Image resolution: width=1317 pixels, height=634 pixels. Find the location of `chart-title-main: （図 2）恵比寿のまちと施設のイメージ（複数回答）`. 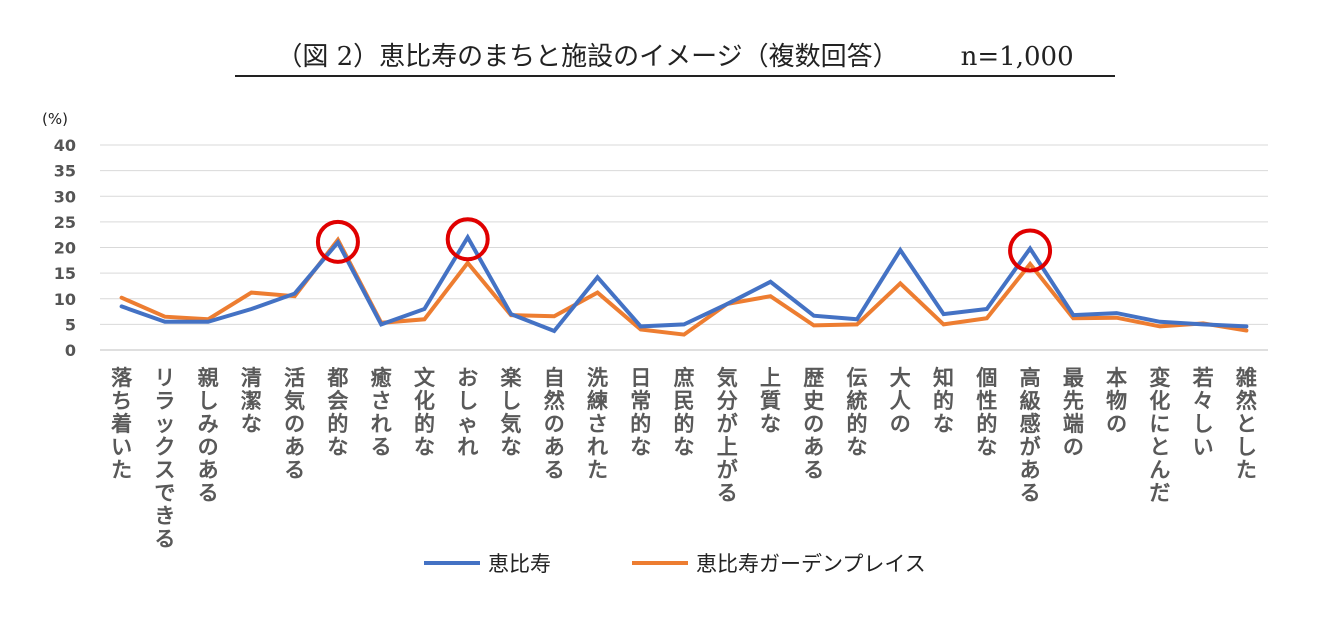

chart-title-main: （図 2）恵比寿のまちと施設のイメージ（複数回答） is located at coordinates (587, 57).